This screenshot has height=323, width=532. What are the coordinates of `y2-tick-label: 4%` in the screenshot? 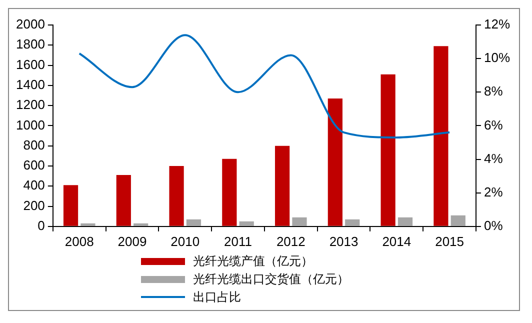 It's located at (494, 158).